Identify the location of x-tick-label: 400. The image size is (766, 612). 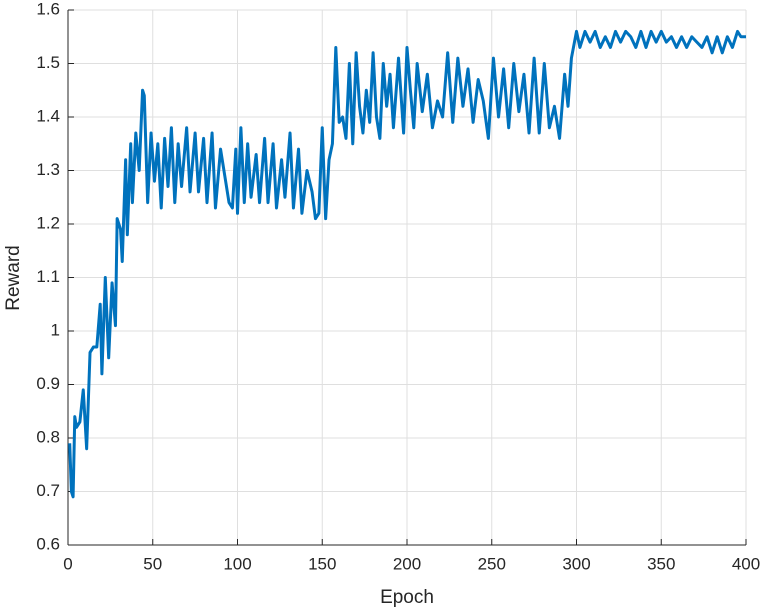
(746, 563).